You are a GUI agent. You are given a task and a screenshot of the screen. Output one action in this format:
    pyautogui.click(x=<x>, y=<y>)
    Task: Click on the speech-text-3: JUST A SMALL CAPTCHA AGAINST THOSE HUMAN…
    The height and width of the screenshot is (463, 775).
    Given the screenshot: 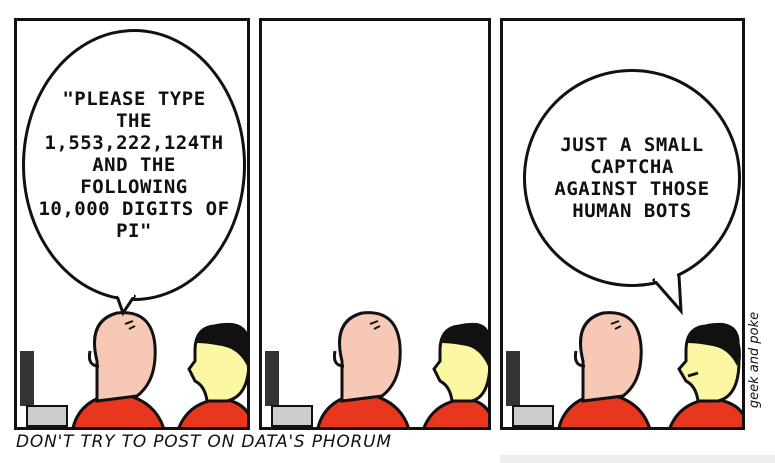 What is the action you would take?
    pyautogui.click(x=632, y=178)
    